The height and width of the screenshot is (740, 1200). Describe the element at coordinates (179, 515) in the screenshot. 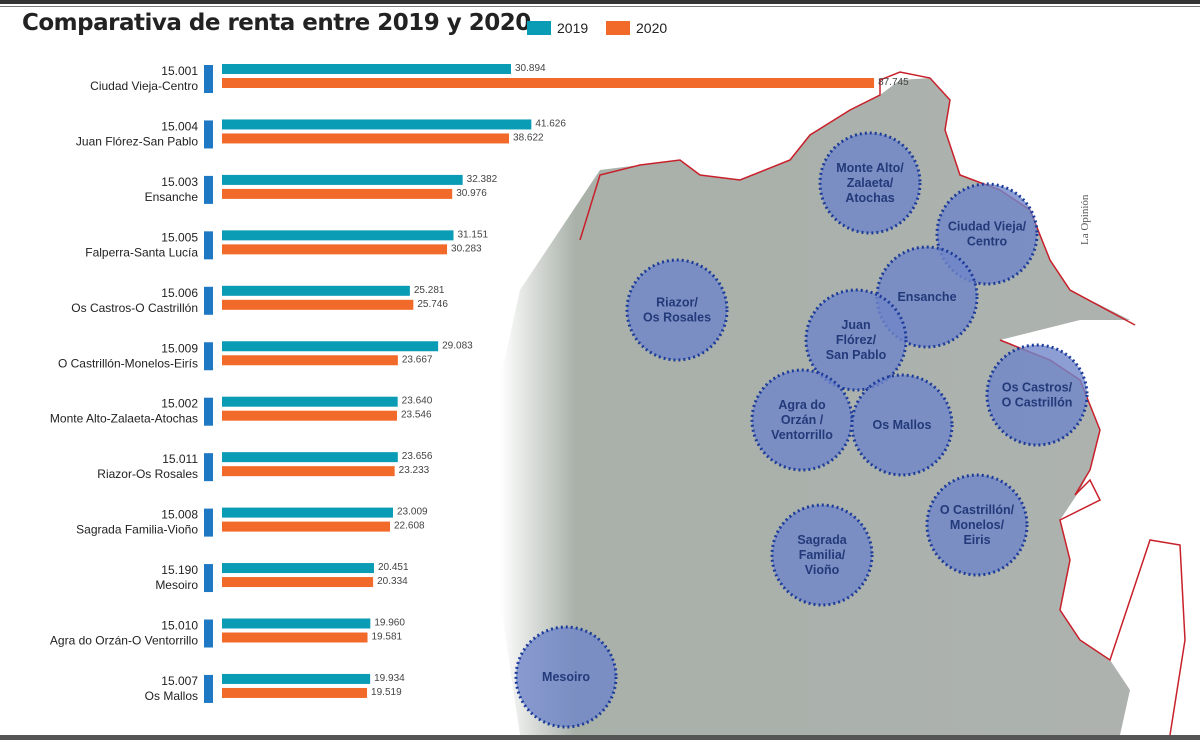

I see `category-code: 15.008` at that location.